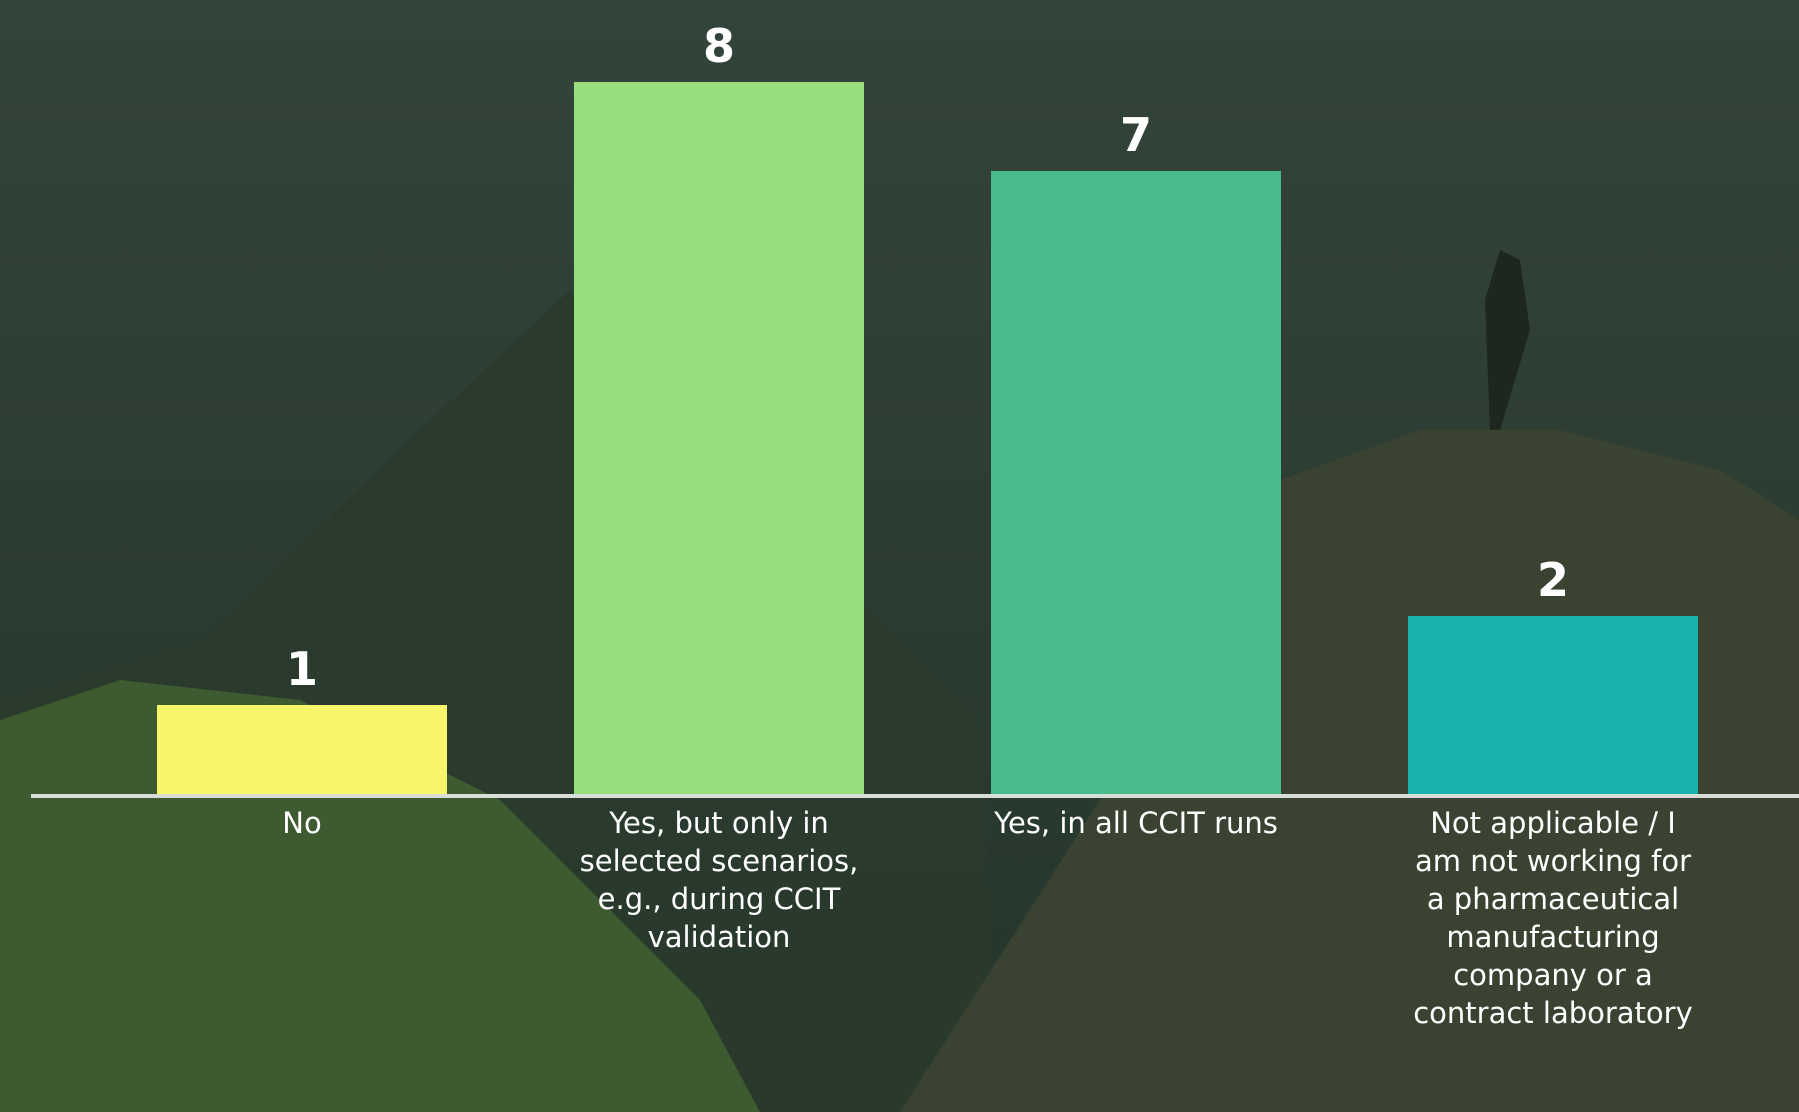 Image resolution: width=1799 pixels, height=1112 pixels. What do you see at coordinates (302, 669) in the screenshot?
I see `value-label: 1` at bounding box center [302, 669].